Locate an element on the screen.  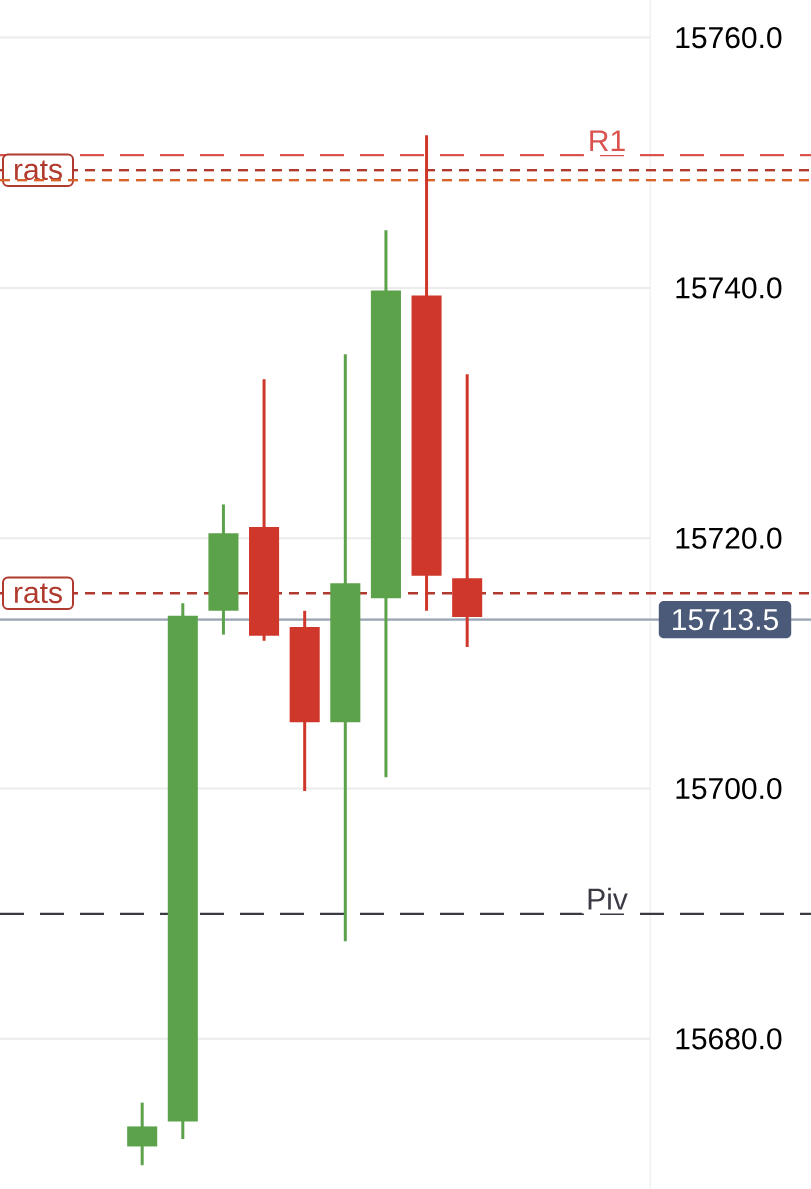
y-tick-label: 15720.0 is located at coordinates (729, 538).